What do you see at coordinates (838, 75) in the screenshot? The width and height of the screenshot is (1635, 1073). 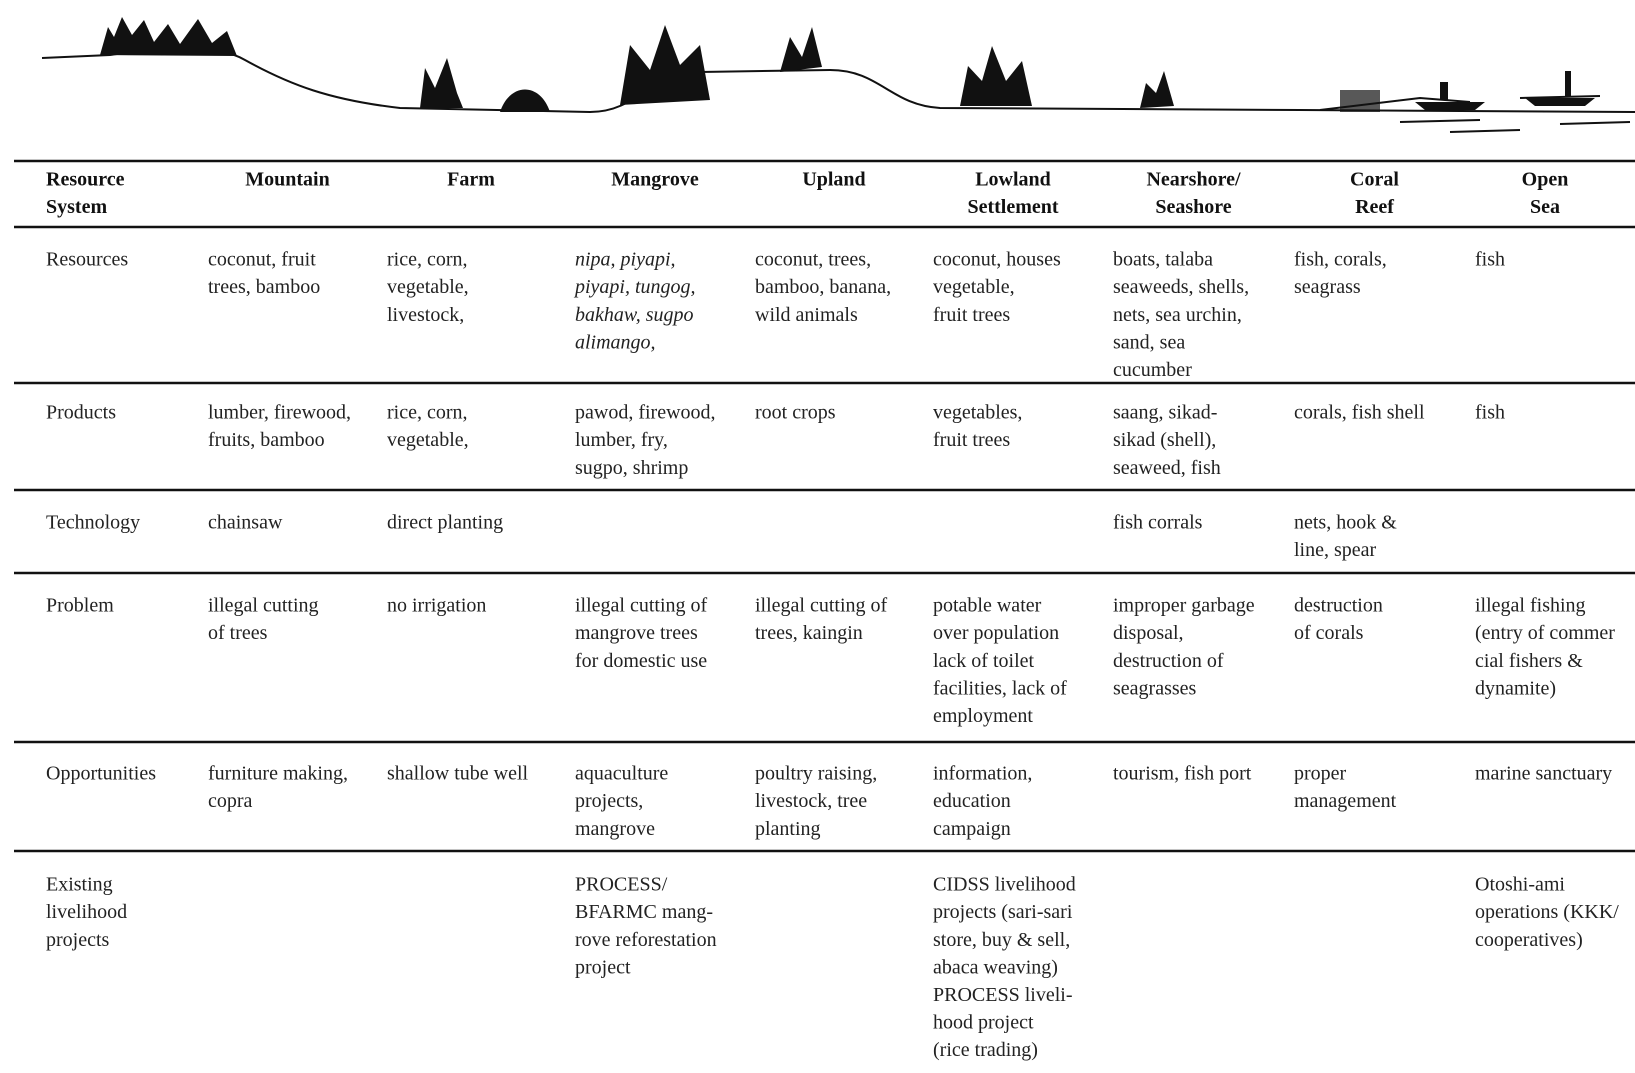 I see `landscape-illustration` at bounding box center [838, 75].